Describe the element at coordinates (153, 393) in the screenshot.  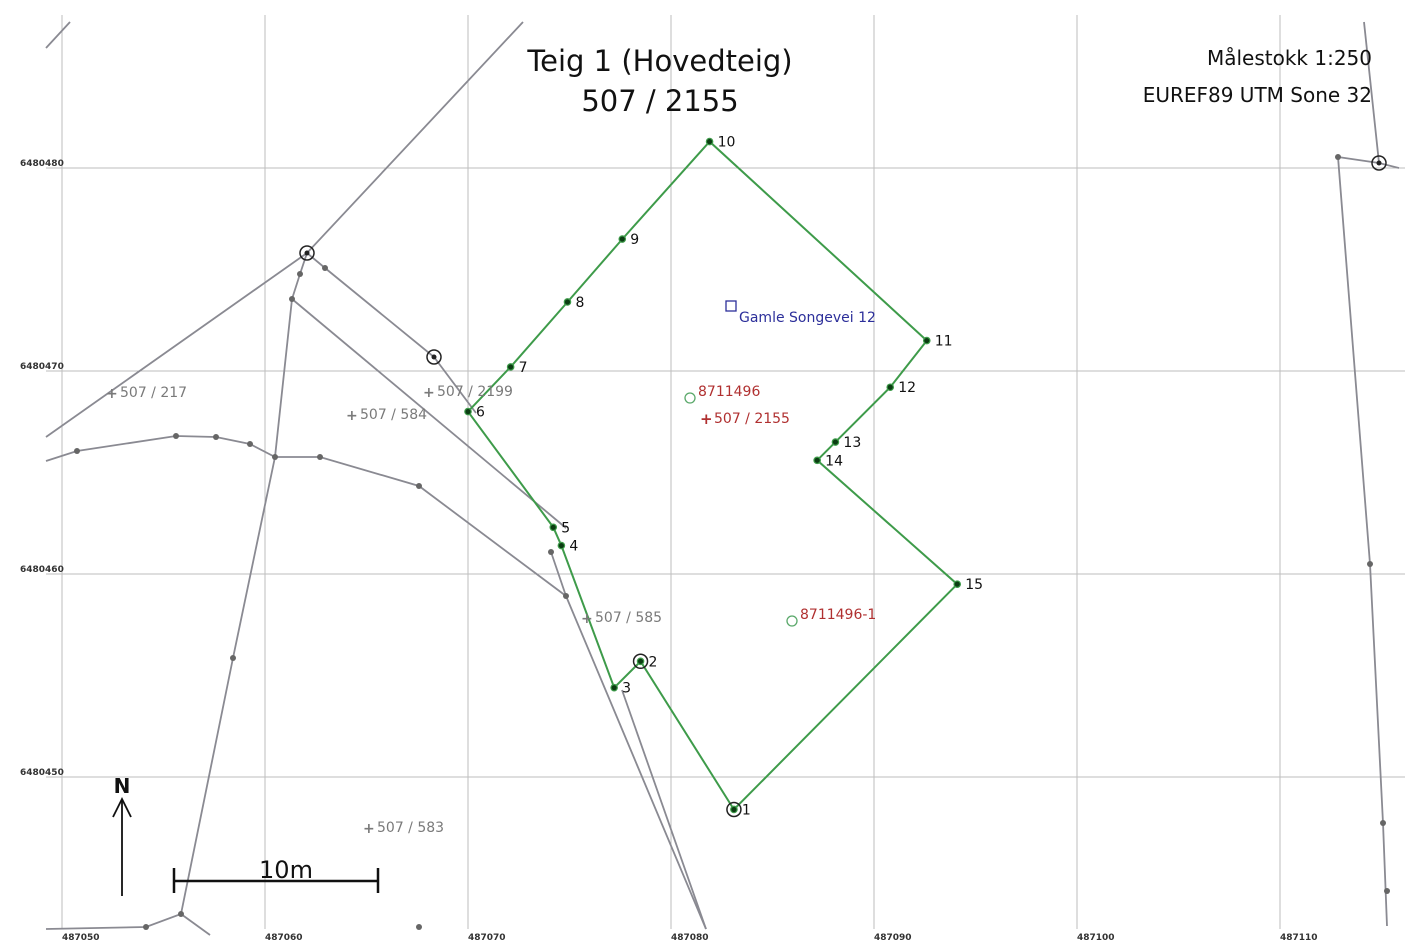
I see `neighbour-parcel-label: 507 / 217` at that location.